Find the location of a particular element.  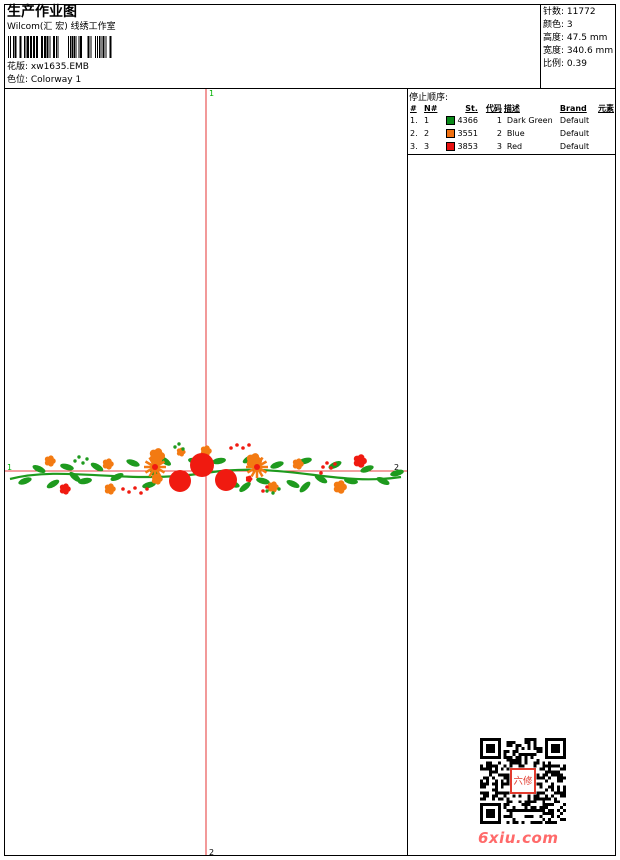

watermark-logo: 6xiu.com is located at coordinates (518, 838).